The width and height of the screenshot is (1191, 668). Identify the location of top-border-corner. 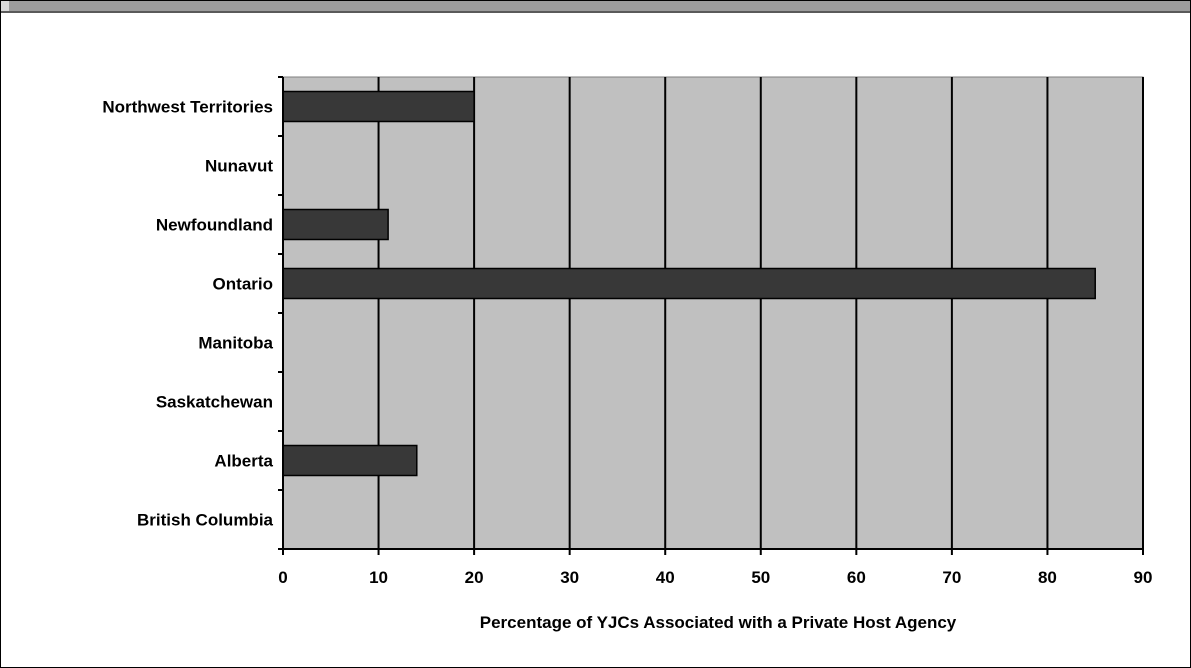
(5, 6).